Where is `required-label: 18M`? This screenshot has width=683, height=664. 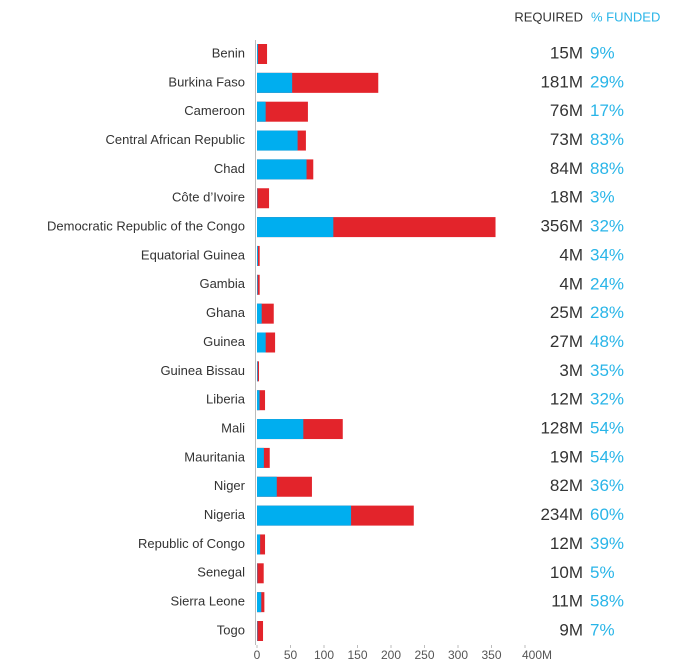
required-label: 18M is located at coordinates (566, 197).